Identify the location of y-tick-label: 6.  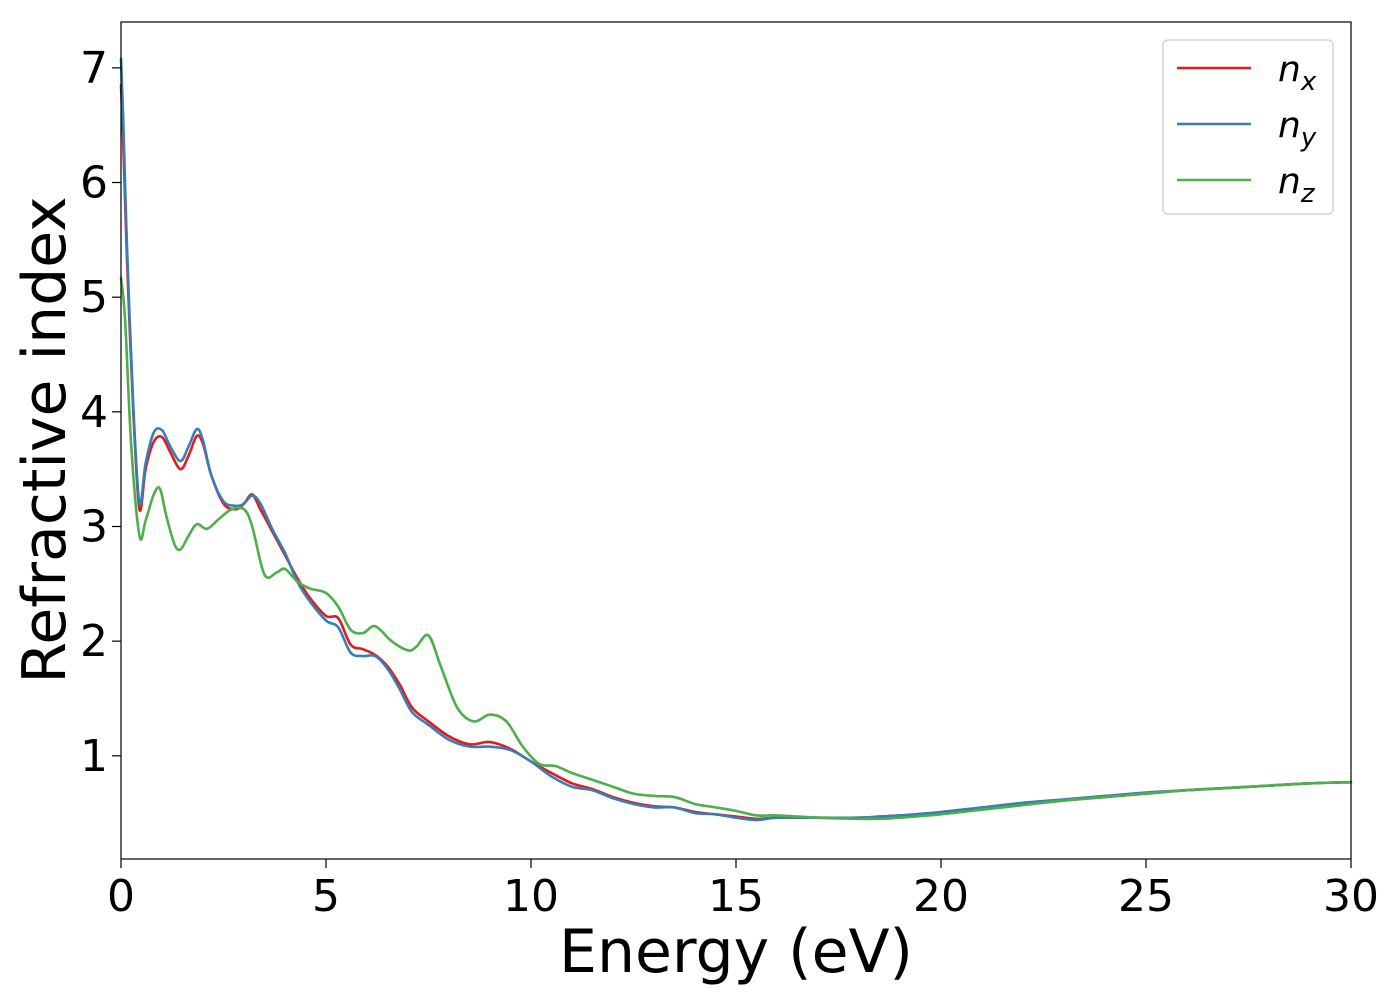
(94, 183).